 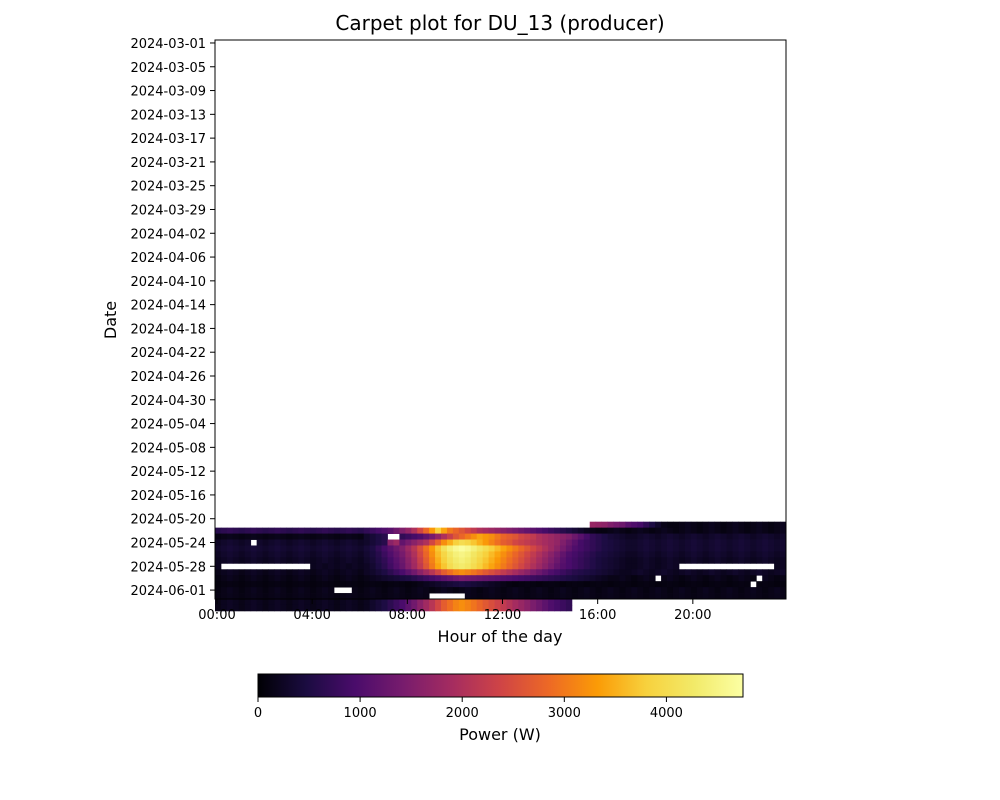 What do you see at coordinates (168, 329) in the screenshot?
I see `y-tick-label: 2024-04-18` at bounding box center [168, 329].